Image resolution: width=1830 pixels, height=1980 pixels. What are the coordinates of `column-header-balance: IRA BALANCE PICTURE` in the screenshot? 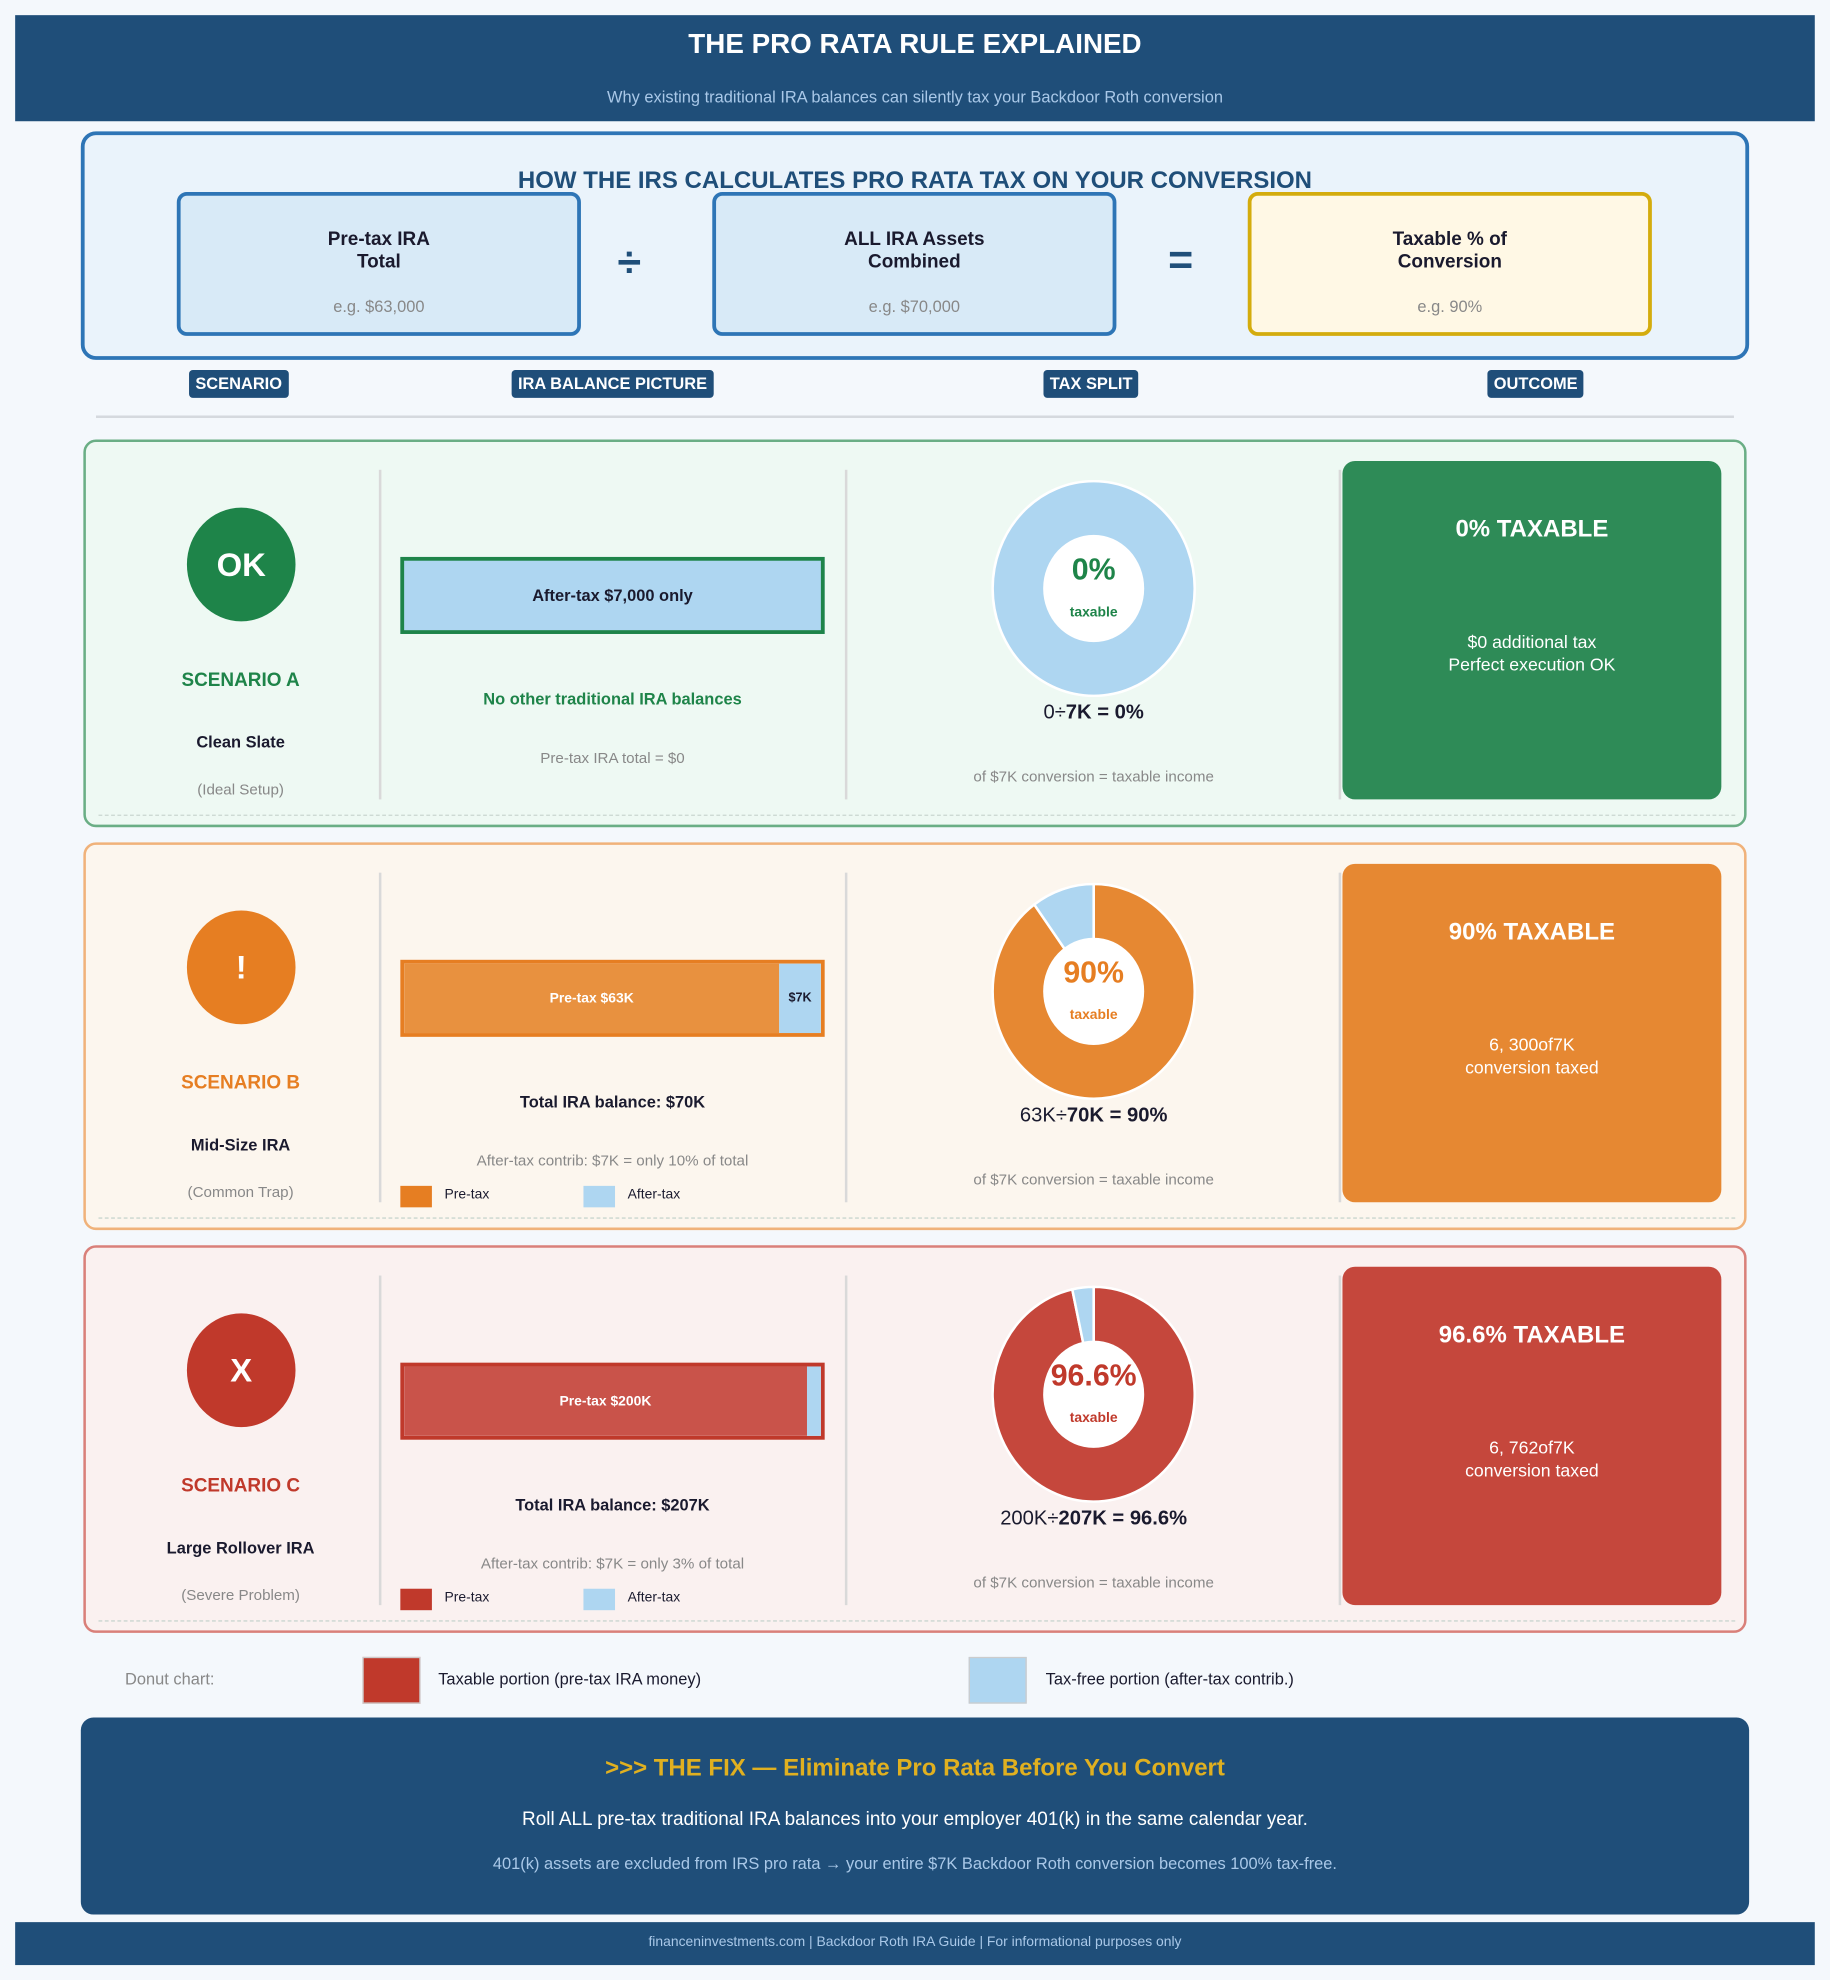 It's located at (612, 384).